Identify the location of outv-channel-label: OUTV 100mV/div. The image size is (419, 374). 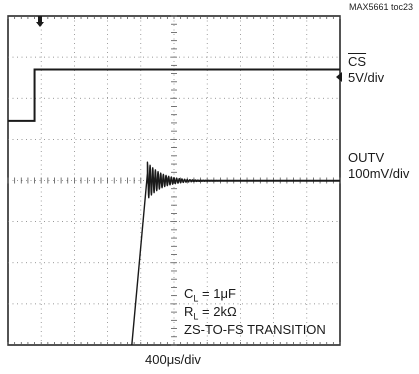
(378, 166).